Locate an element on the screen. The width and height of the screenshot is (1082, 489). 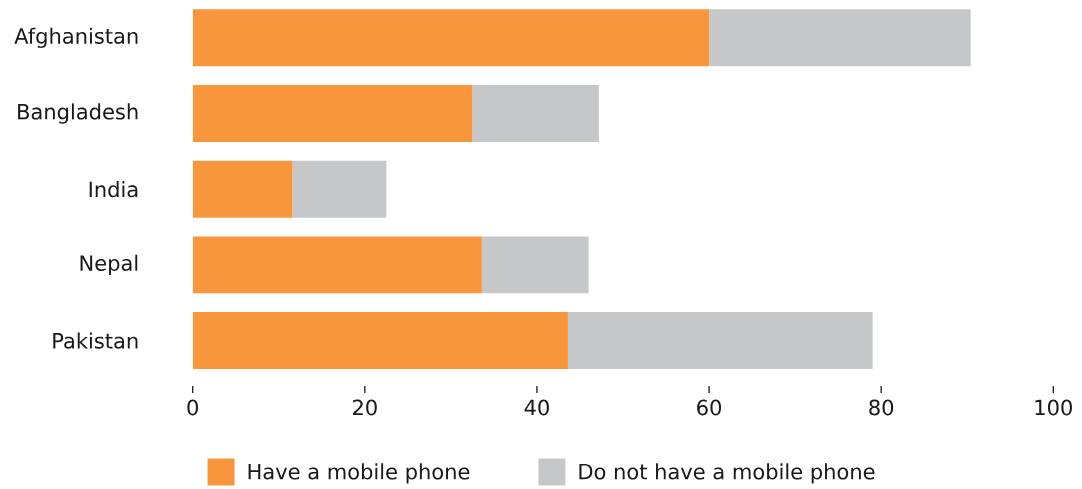
x-tick-label: 0 is located at coordinates (192, 407).